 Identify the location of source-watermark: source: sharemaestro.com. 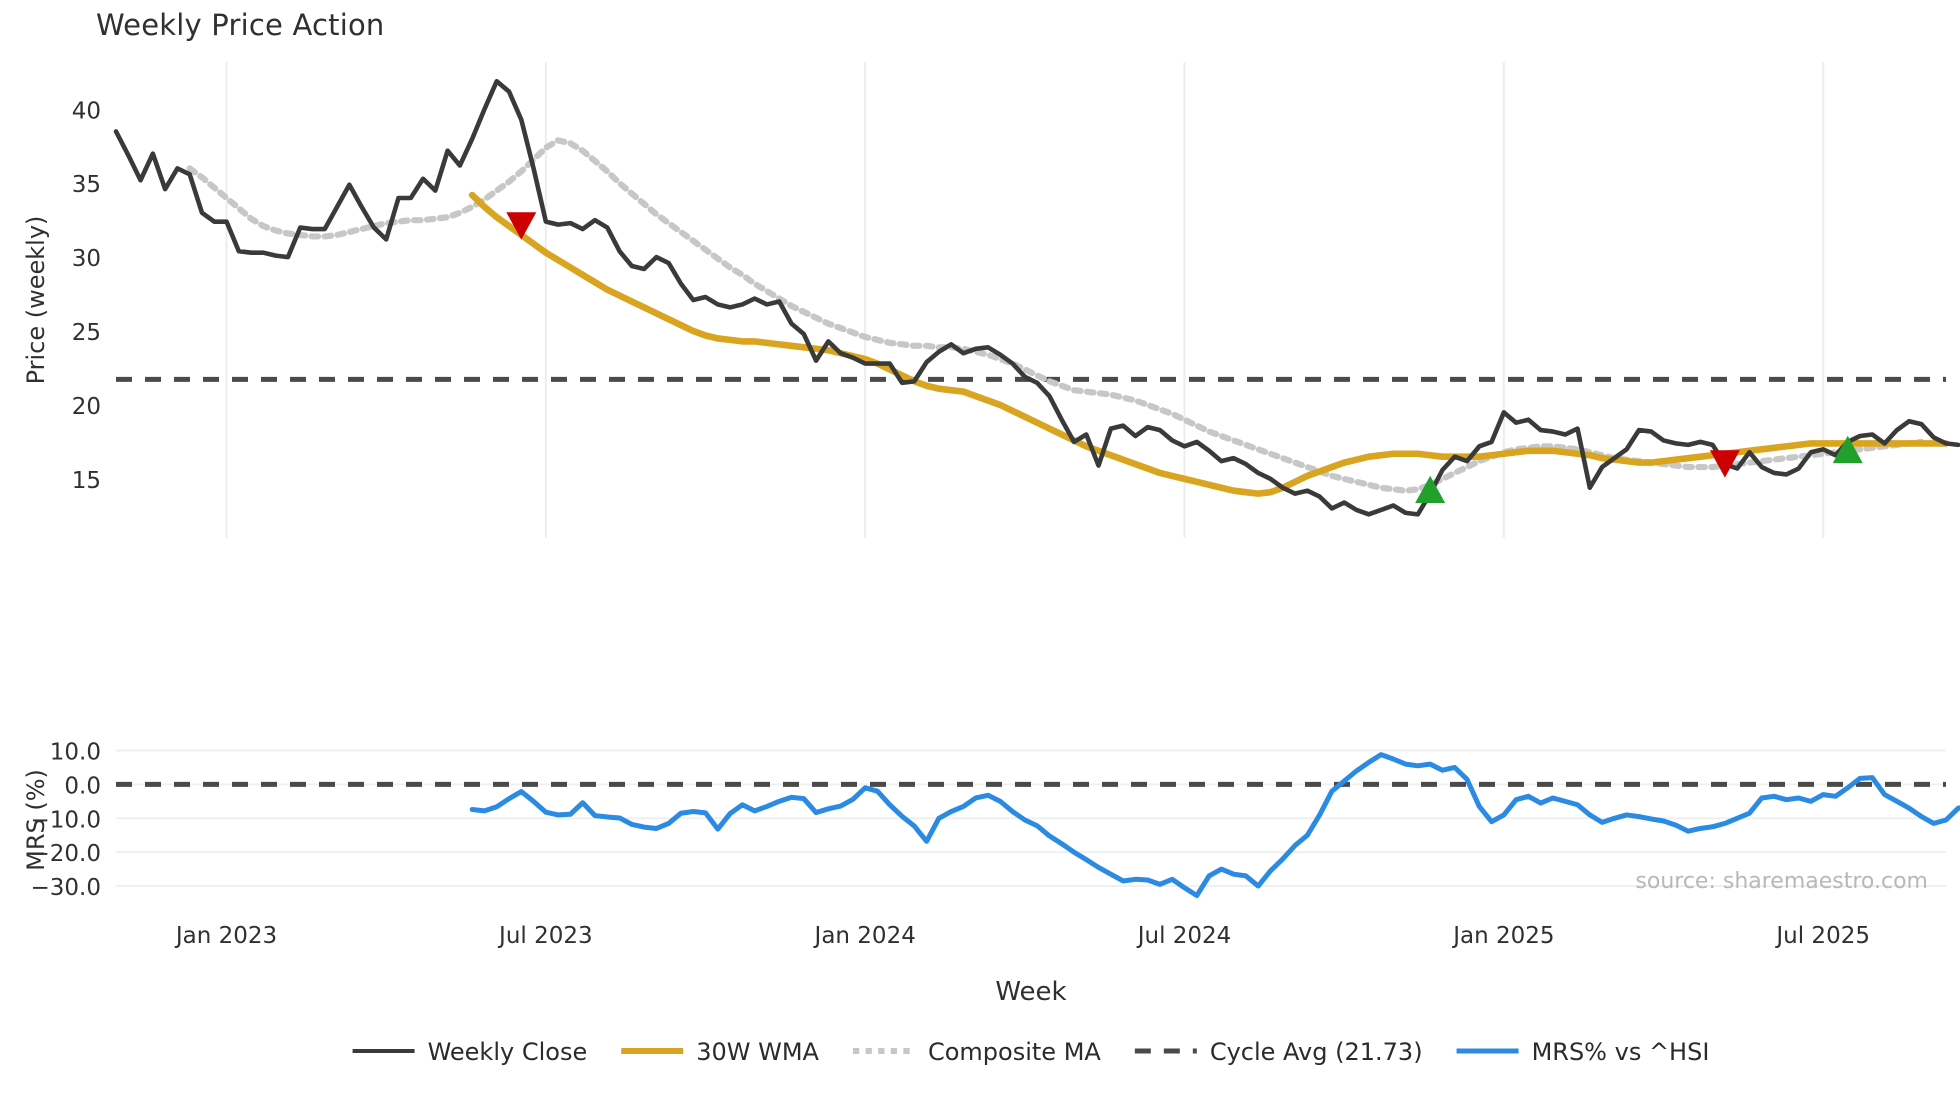
(1781, 881).